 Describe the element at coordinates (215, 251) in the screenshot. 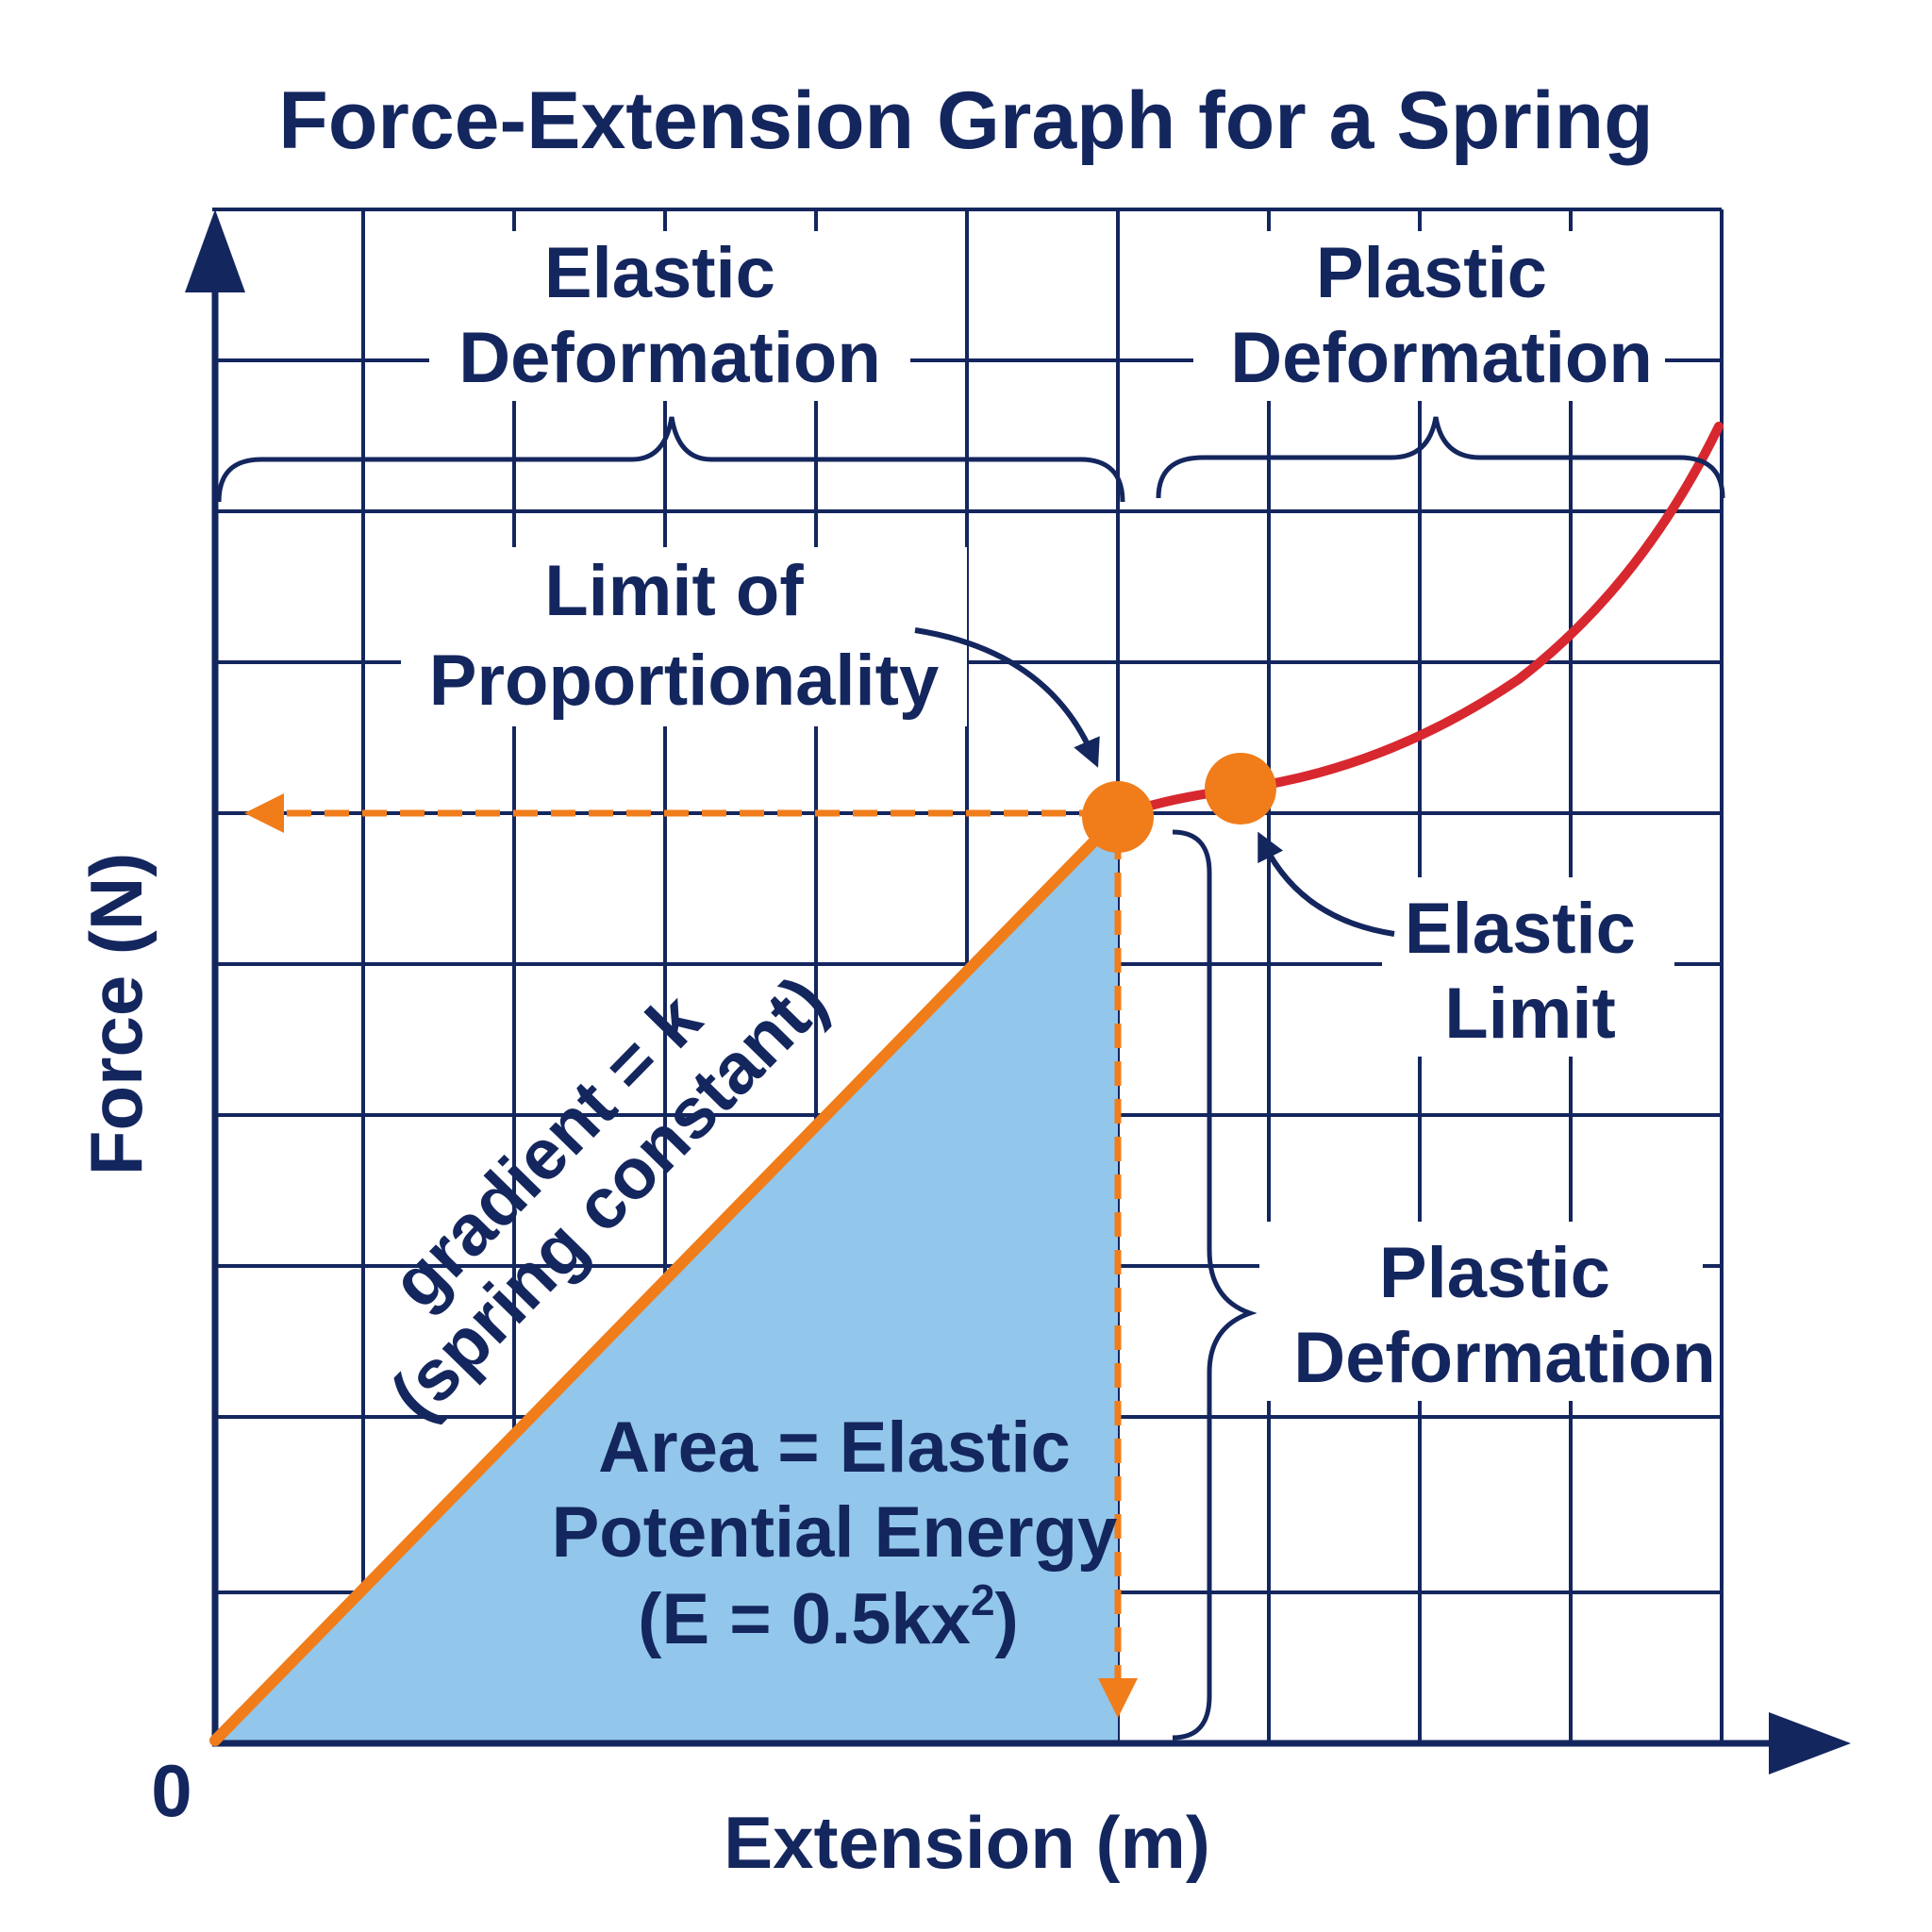

I see `y-axis-arrowhead` at that location.